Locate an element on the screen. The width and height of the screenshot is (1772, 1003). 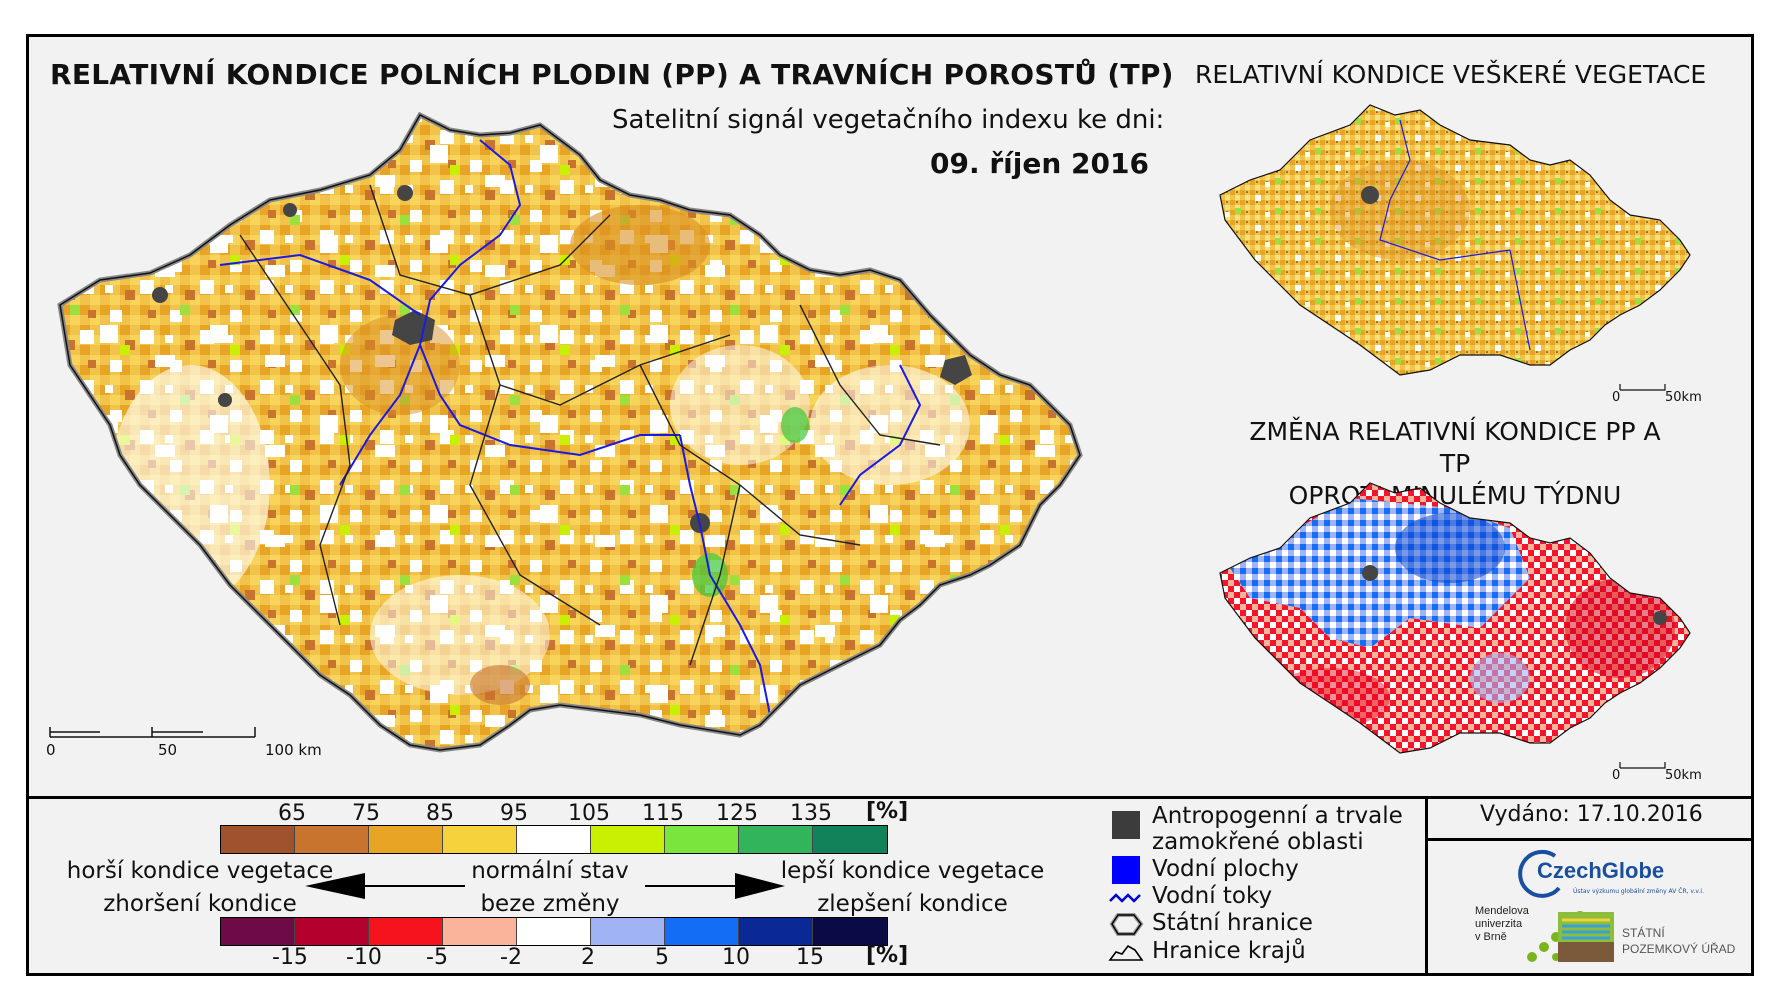
spu-line1: STÁTNÍ is located at coordinates (1643, 933).